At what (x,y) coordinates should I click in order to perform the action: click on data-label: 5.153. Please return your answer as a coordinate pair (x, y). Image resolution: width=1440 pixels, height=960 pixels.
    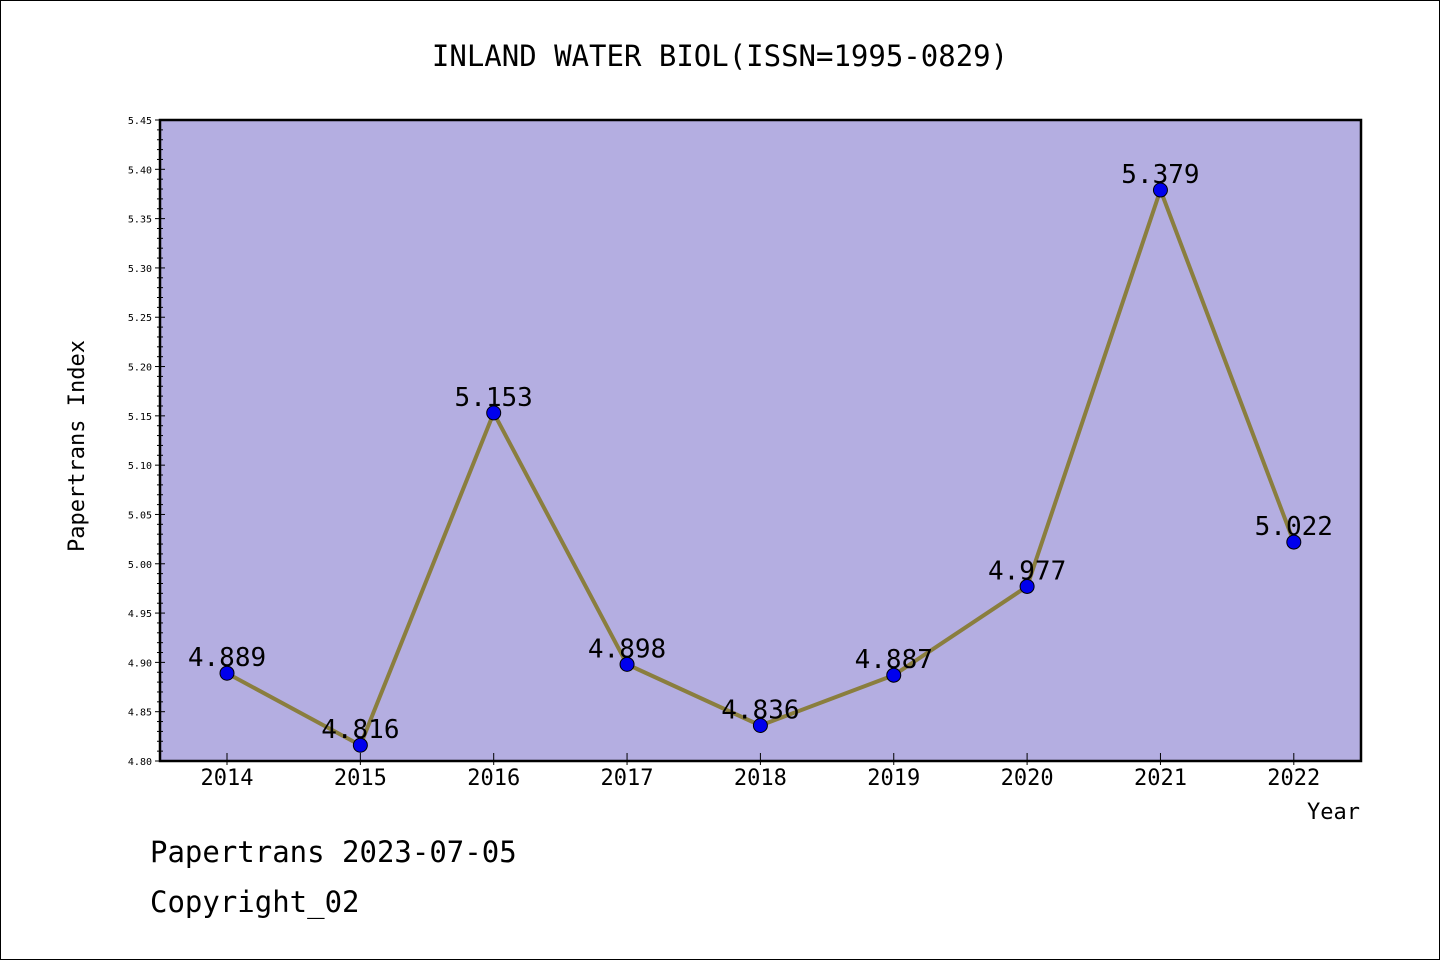
    Looking at the image, I should click on (494, 398).